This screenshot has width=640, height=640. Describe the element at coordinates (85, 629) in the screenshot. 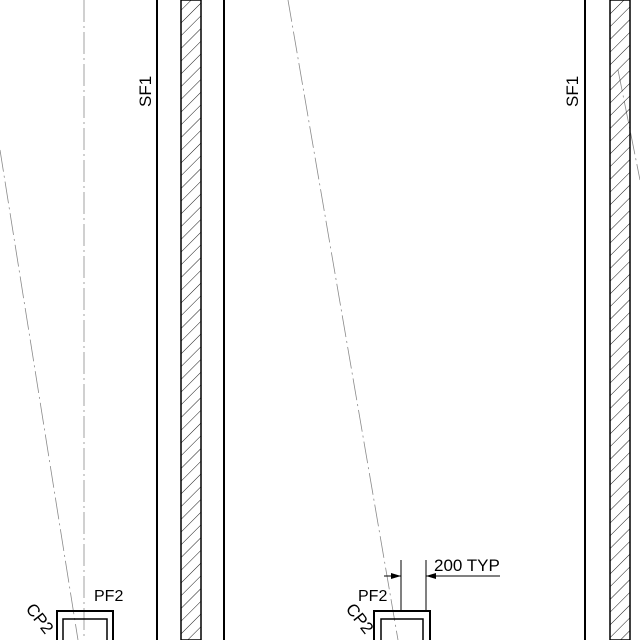

I see `column-pad-left` at that location.